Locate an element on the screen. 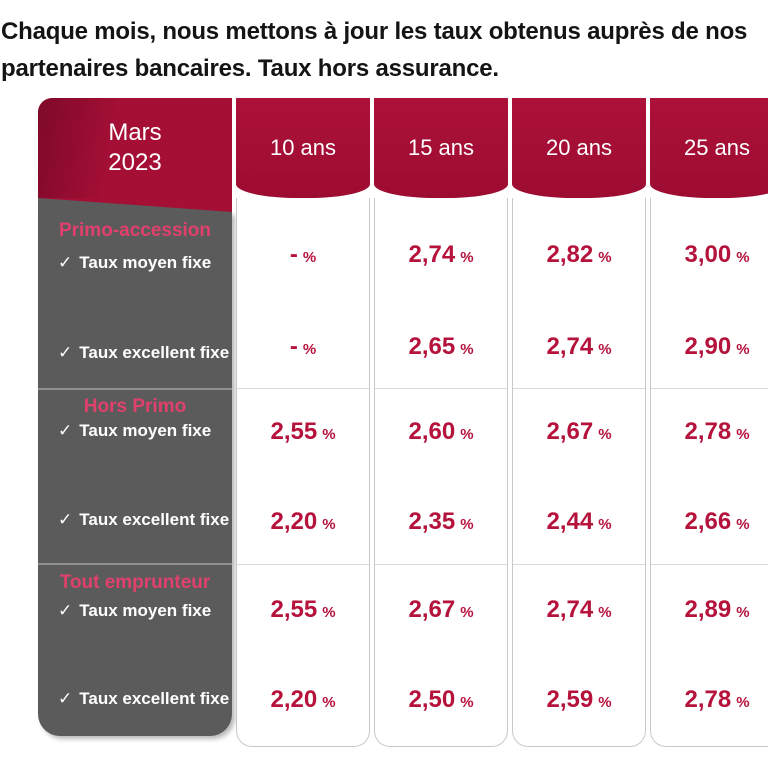 This screenshot has height=768, width=768. value-cell: 3,00% is located at coordinates (717, 254).